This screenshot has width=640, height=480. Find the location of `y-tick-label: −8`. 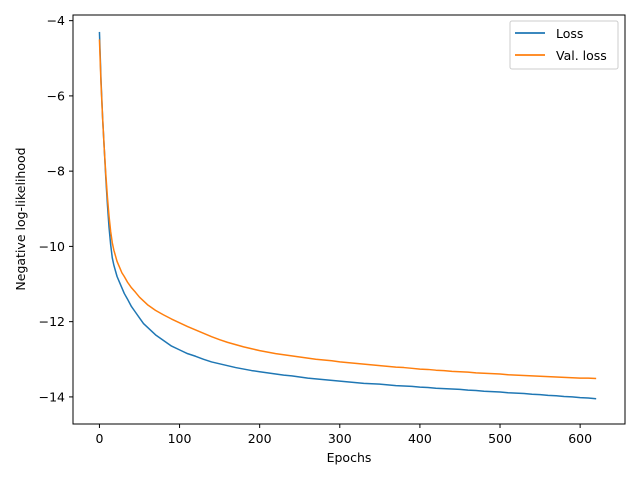

y-tick-label: −8 is located at coordinates (56, 171).